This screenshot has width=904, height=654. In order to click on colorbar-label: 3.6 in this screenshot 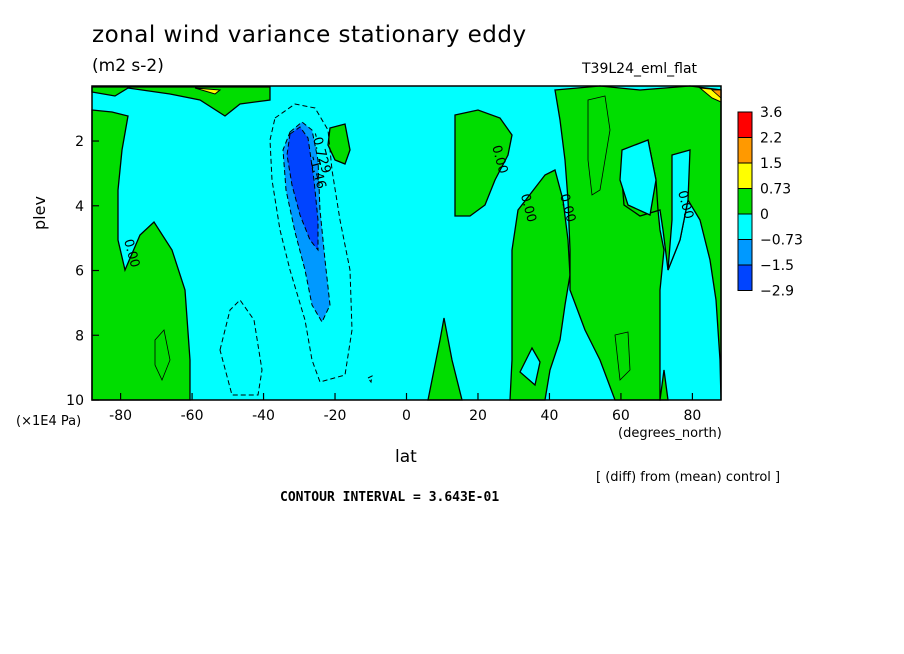, I will do `click(771, 113)`.